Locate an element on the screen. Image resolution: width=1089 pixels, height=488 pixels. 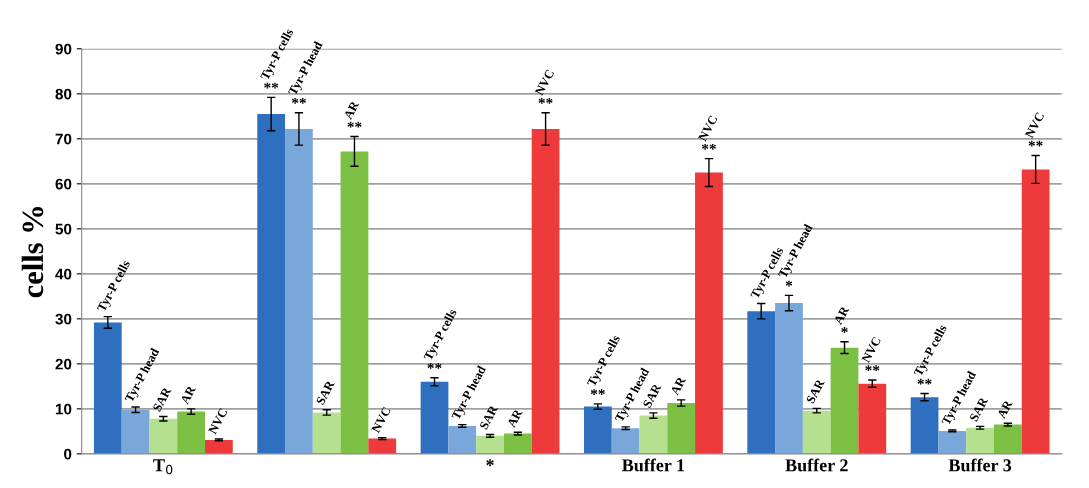
x-tick-label: Buffer 1 is located at coordinates (653, 465).